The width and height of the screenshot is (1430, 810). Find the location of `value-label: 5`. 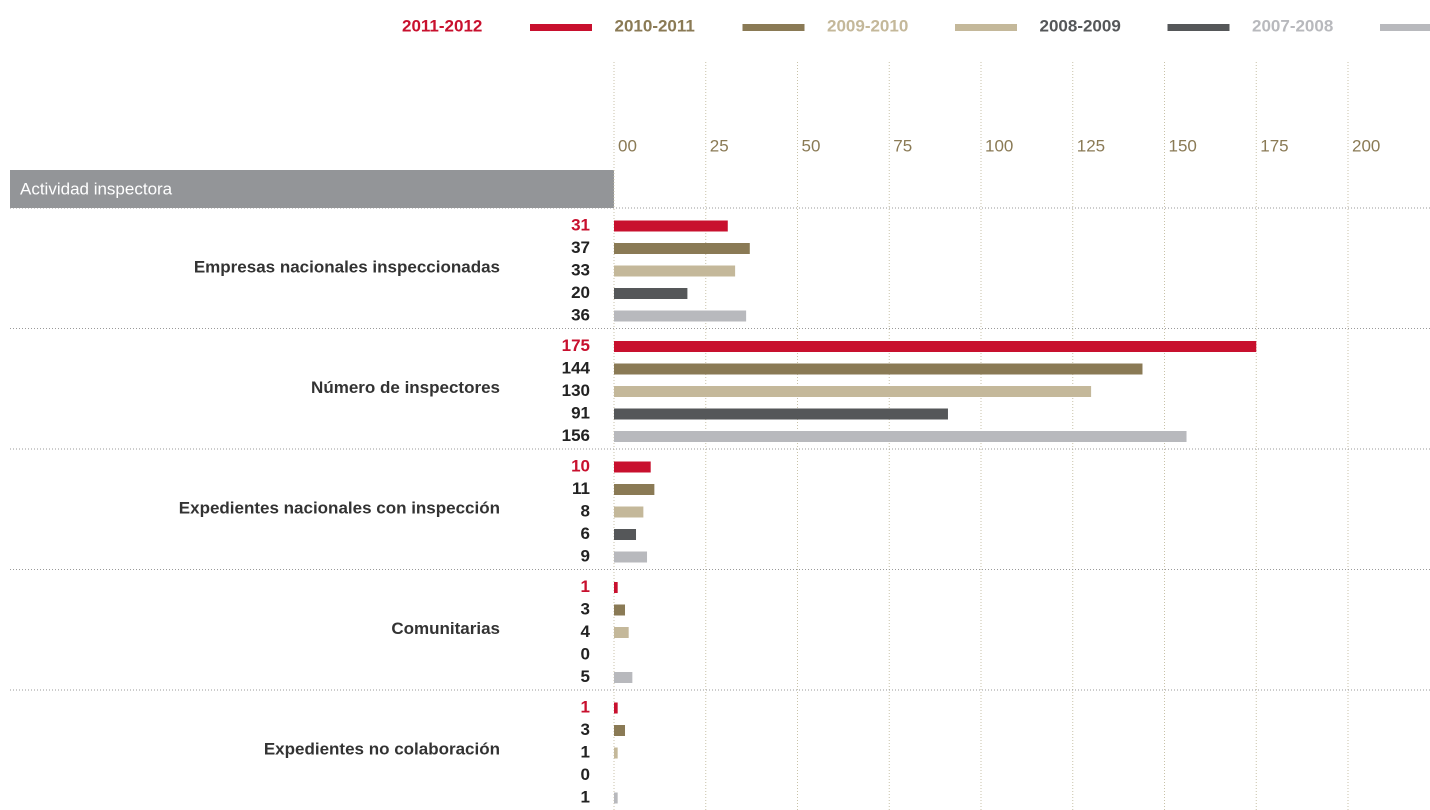

value-label: 5 is located at coordinates (585, 676).